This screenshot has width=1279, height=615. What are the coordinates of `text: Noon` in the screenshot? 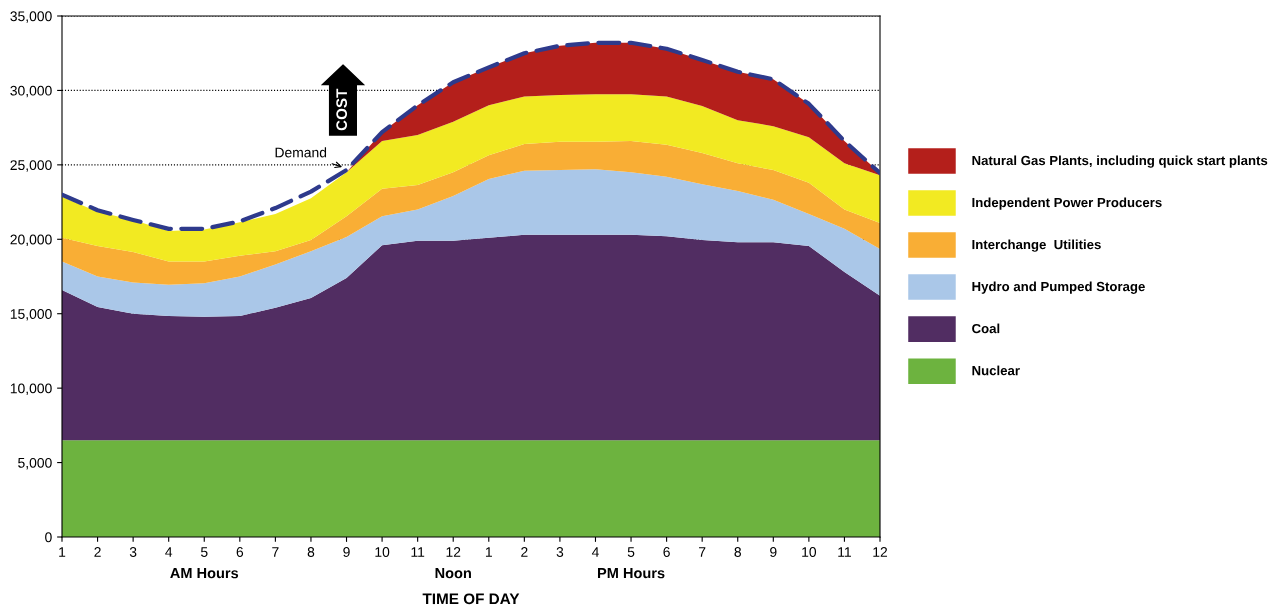 It's located at (453, 573).